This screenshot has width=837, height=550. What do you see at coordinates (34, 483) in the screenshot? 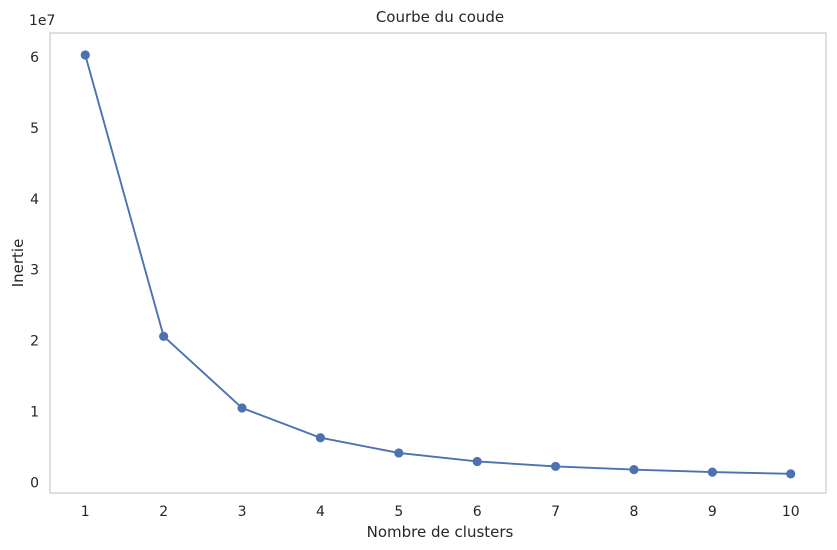
I see `y-tick-label: 0` at bounding box center [34, 483].